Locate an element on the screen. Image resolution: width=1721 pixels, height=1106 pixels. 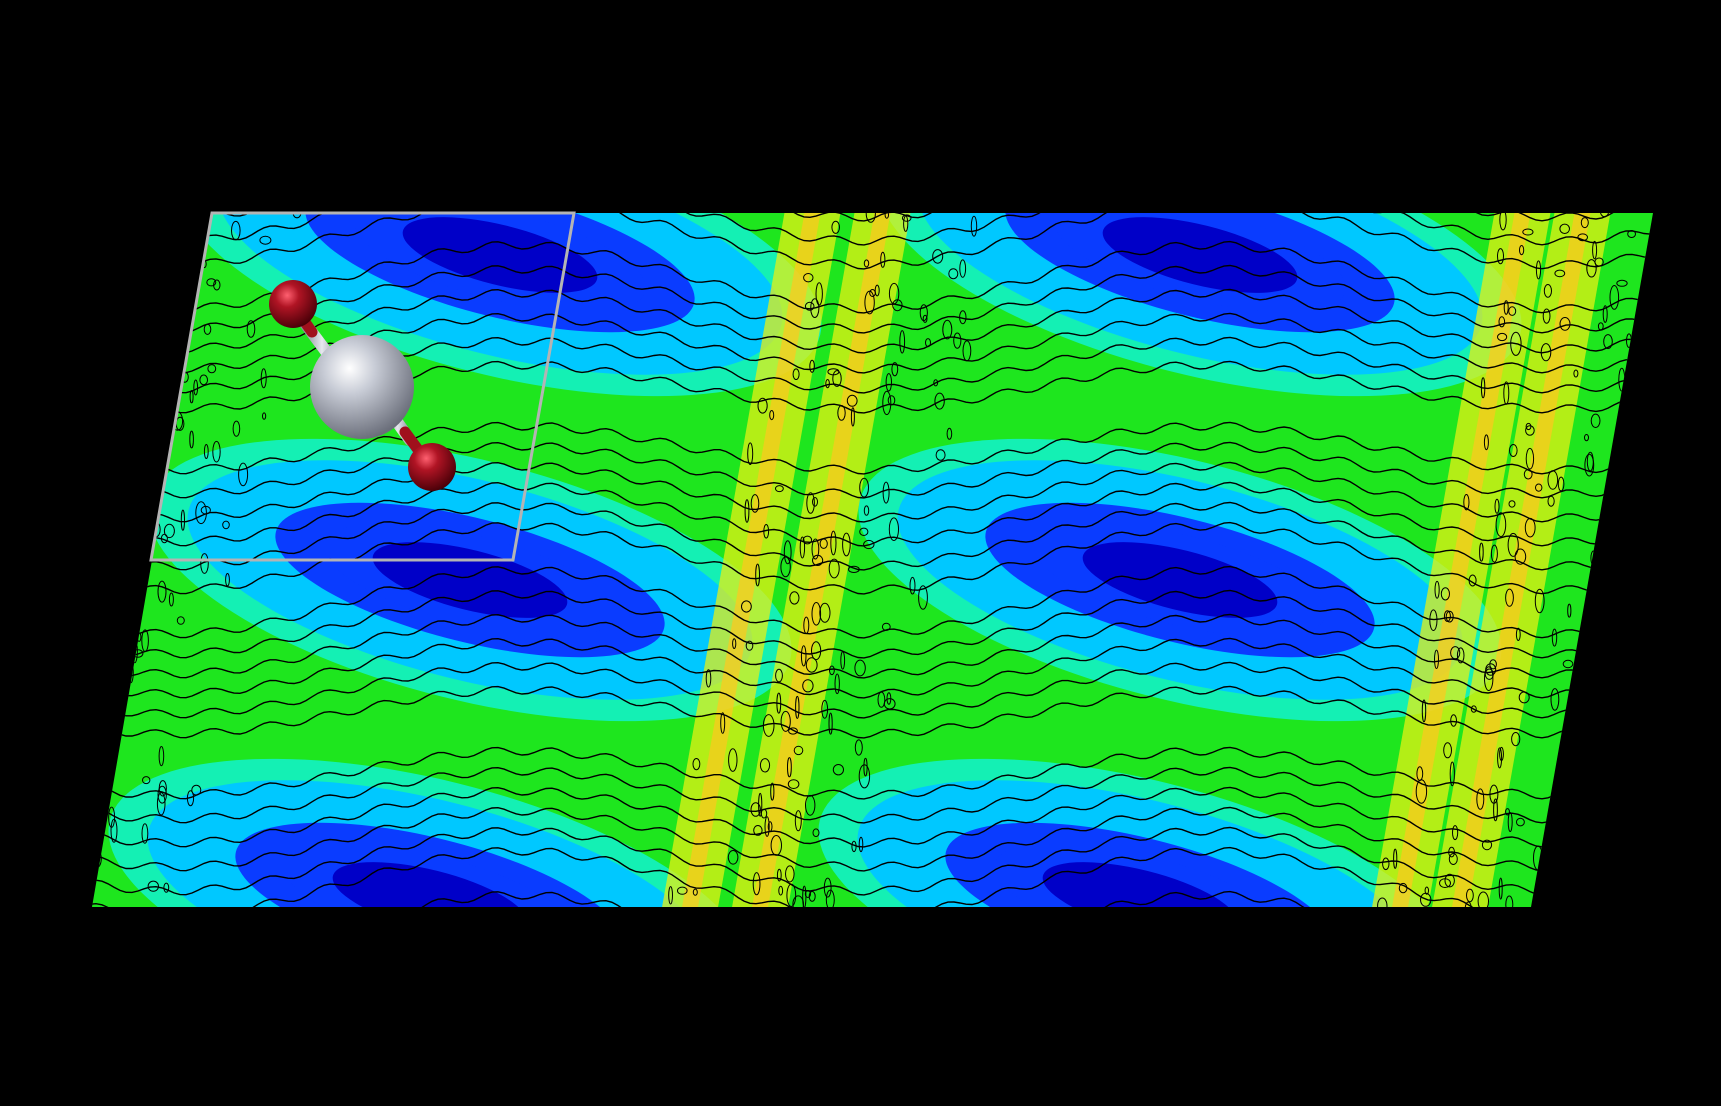
central-atom is located at coordinates (362, 387).